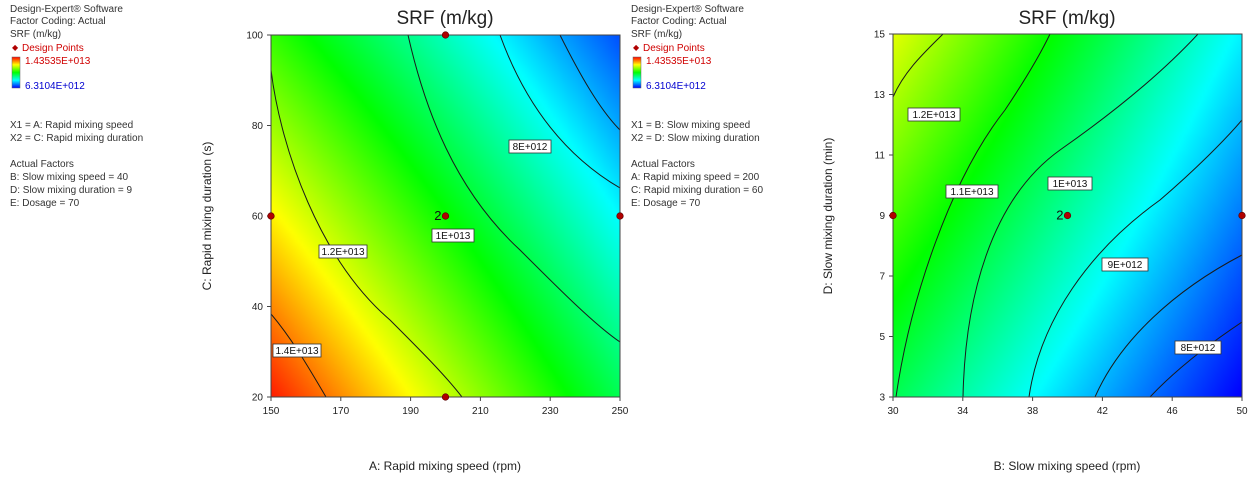 The image size is (1251, 480). What do you see at coordinates (340, 411) in the screenshot?
I see `x-tick-label: 170` at bounding box center [340, 411].